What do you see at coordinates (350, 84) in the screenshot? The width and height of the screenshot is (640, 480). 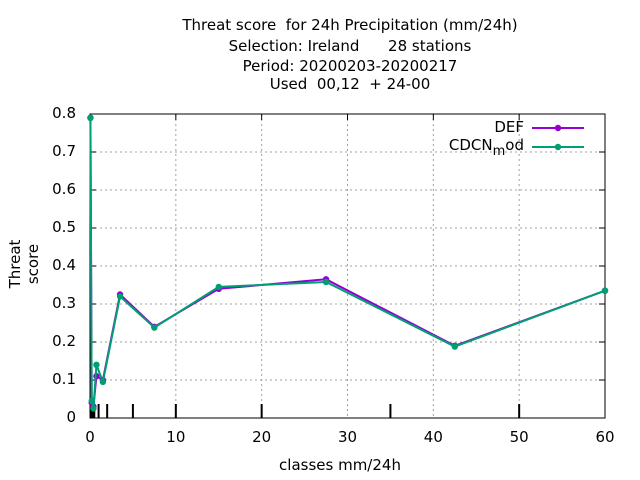 I see `title-line-4: Used 00,12 + 24-00` at bounding box center [350, 84].